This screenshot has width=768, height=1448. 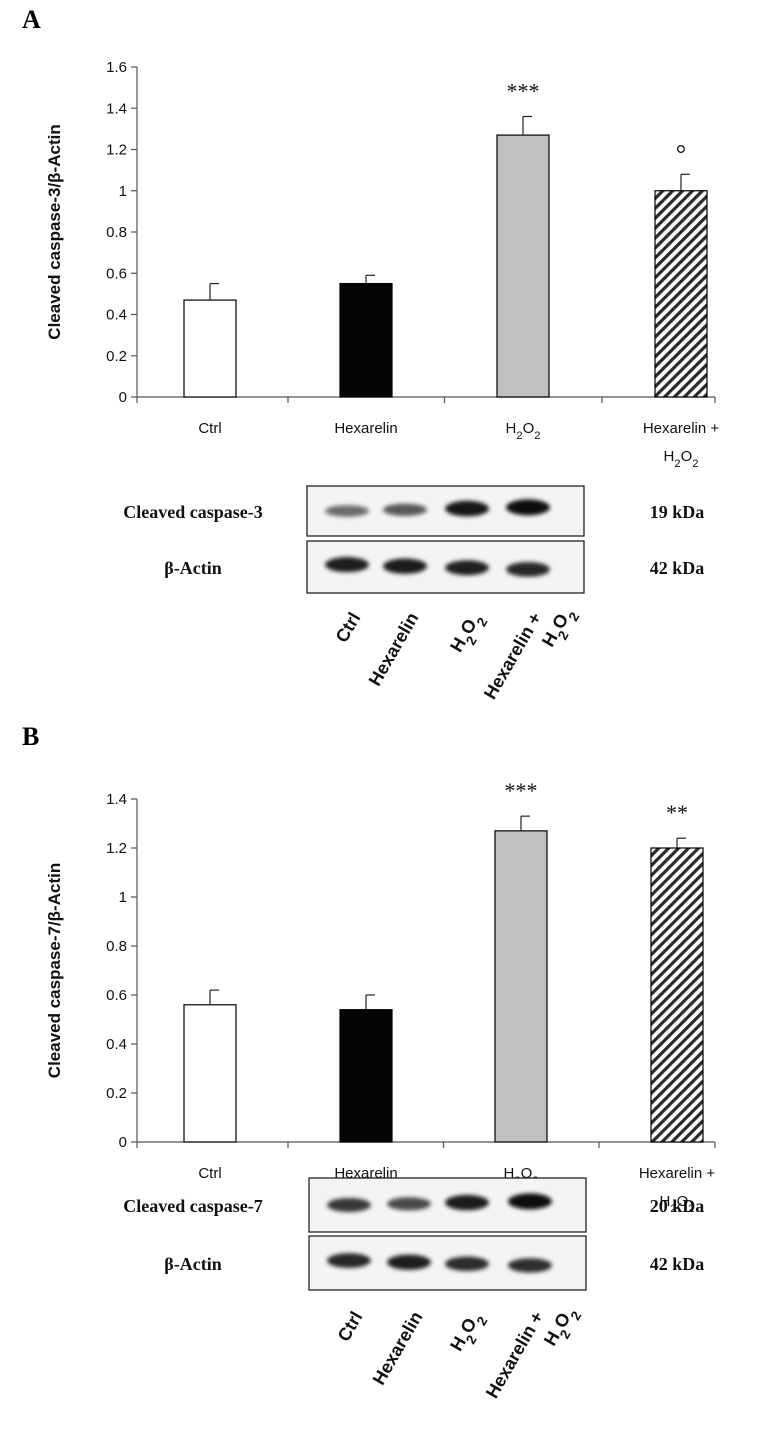 I want to click on x-tick-label: H2O2, so click(x=522, y=431).